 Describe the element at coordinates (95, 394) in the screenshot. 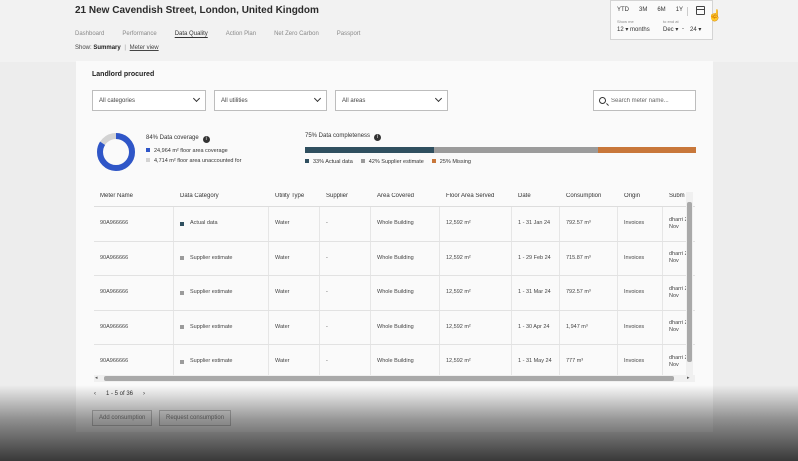

I see `prev-page-button: ‹` at that location.